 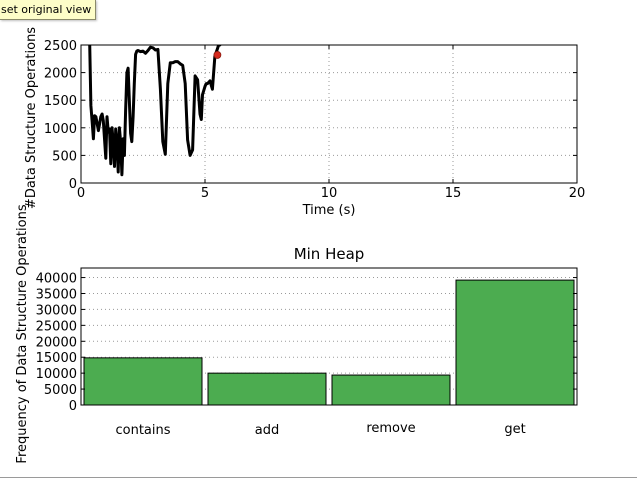 What do you see at coordinates (81, 193) in the screenshot?
I see `line-x-tick-label: 0` at bounding box center [81, 193].